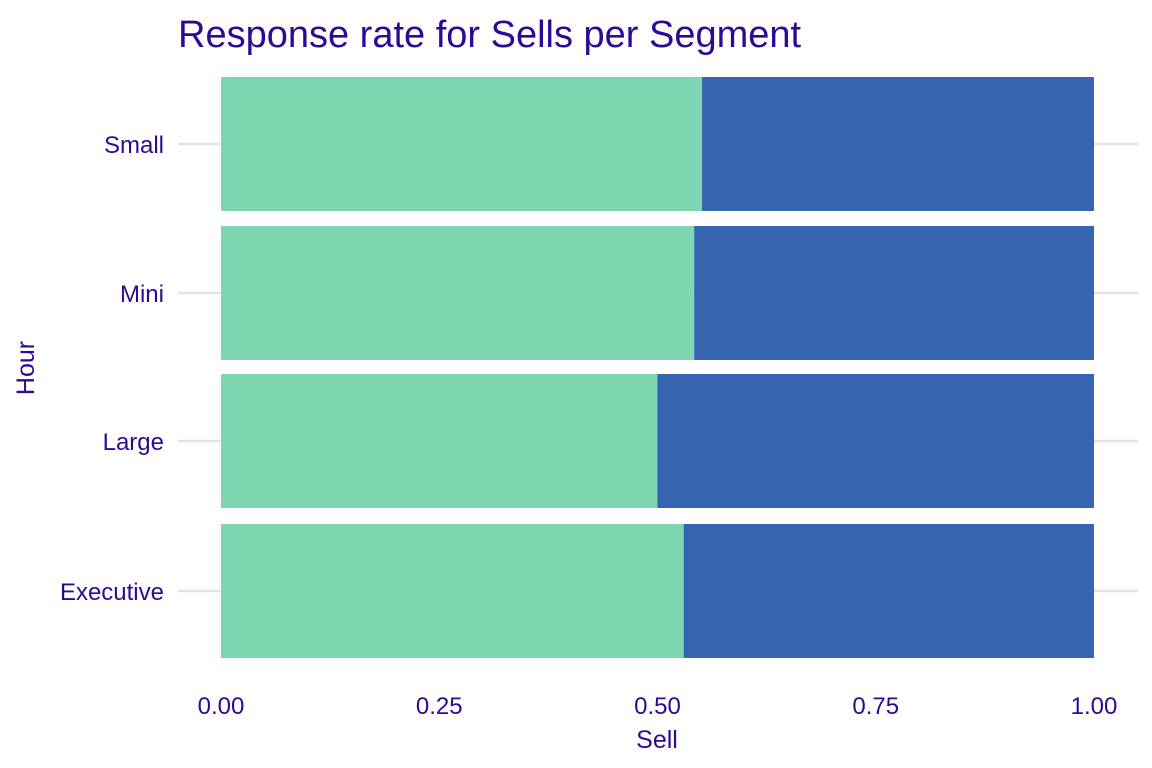  I want to click on y-tick-label-large: Large, so click(133, 442).